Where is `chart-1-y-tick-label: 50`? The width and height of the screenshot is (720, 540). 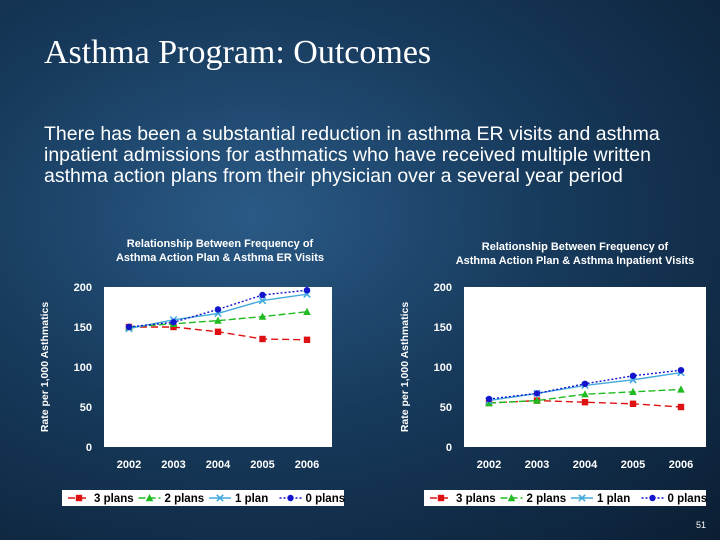 chart-1-y-tick-label: 50 is located at coordinates (86, 408).